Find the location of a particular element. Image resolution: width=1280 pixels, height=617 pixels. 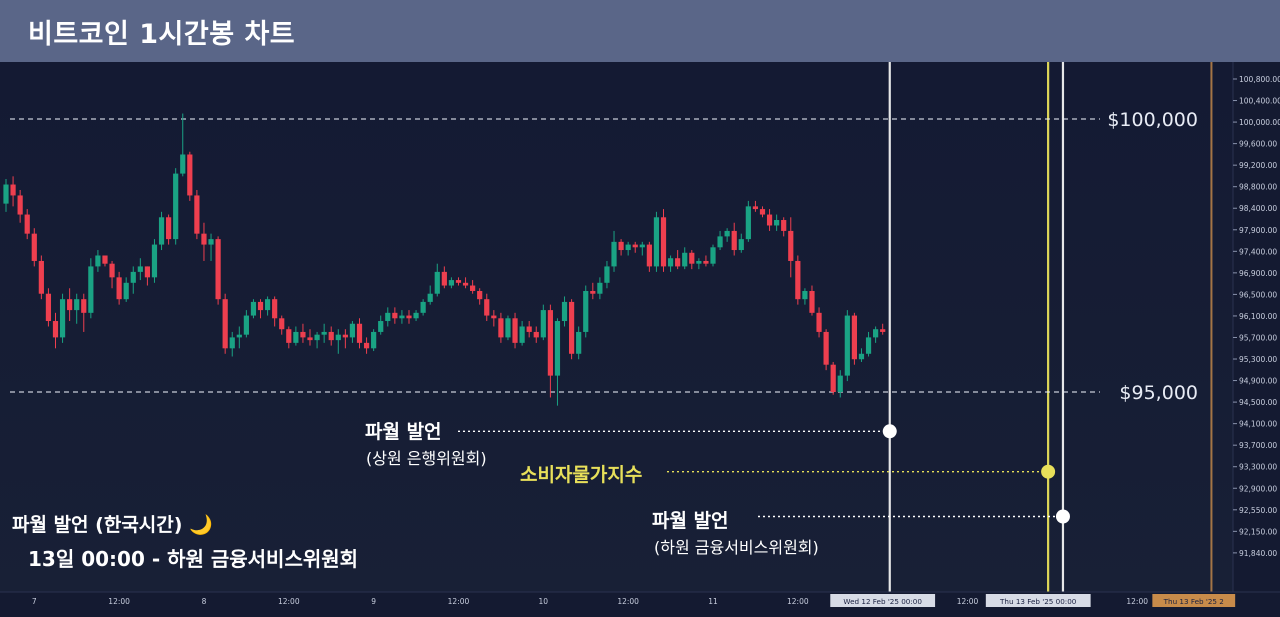

price-tick-label: 100,800.00 is located at coordinates (1259, 79).